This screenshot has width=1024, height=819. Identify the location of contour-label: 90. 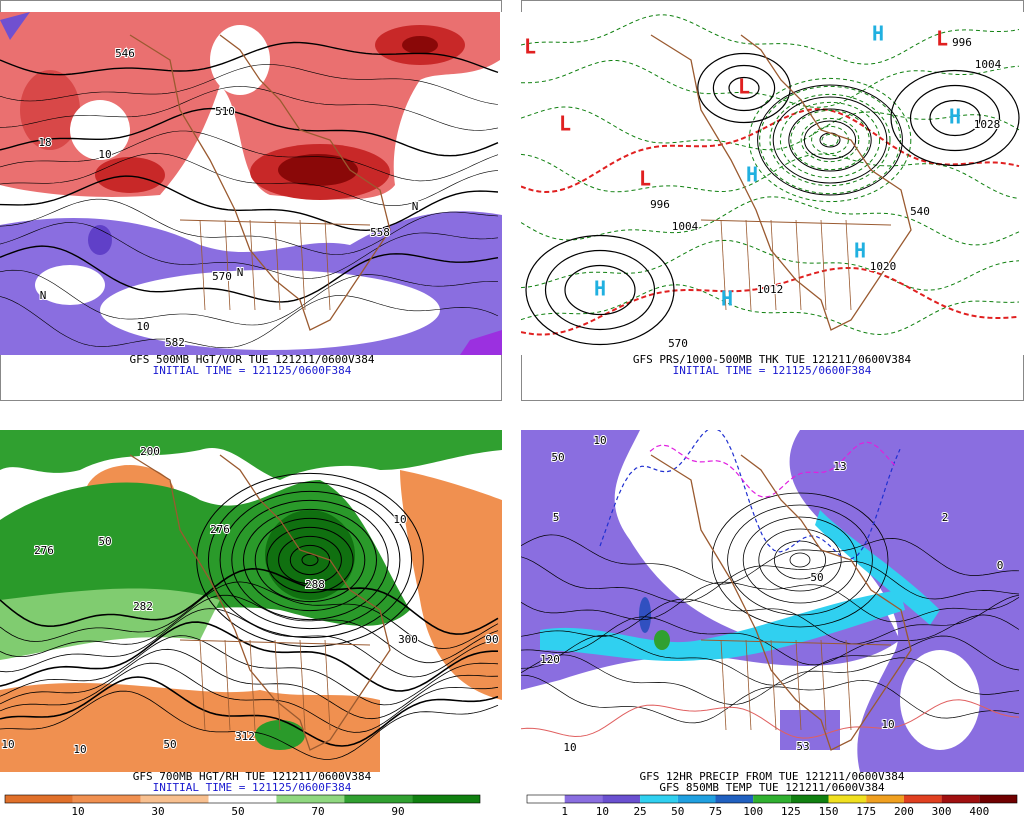
(491, 639).